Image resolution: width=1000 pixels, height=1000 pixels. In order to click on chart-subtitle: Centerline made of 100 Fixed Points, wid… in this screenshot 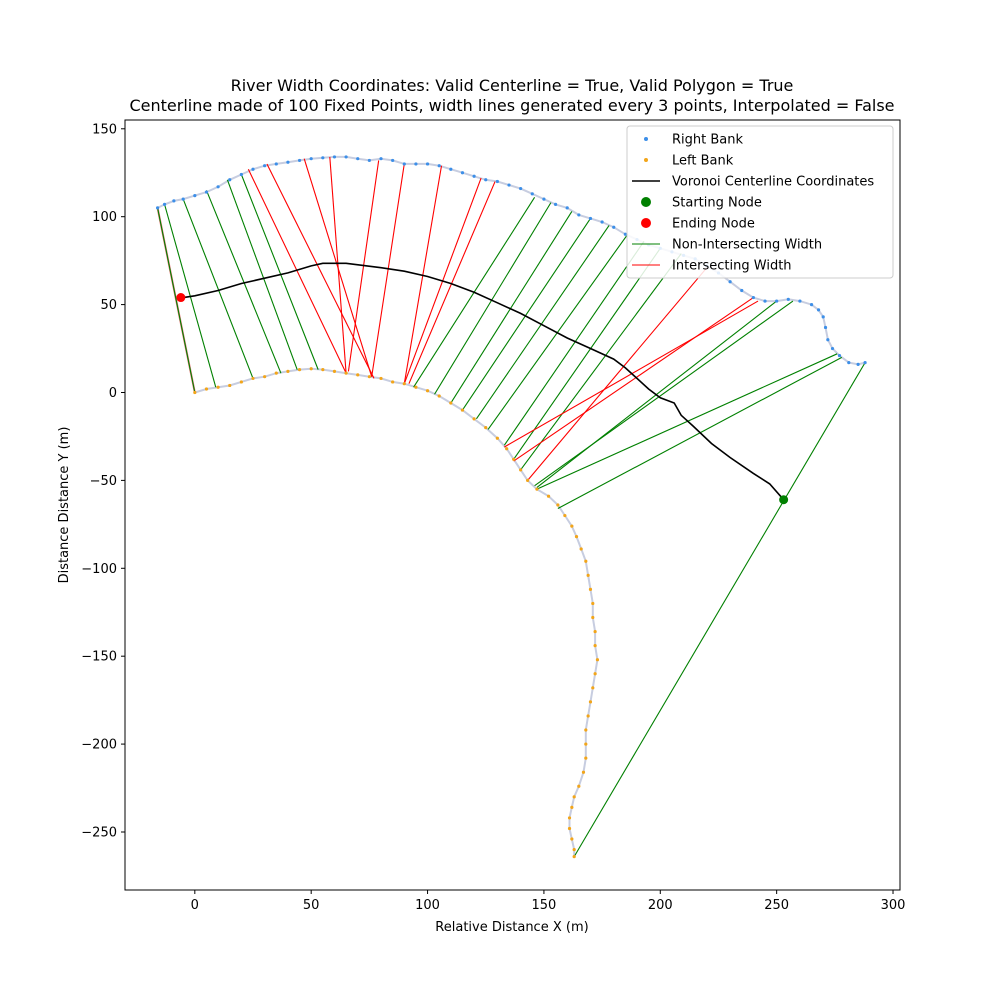, I will do `click(511, 105)`.